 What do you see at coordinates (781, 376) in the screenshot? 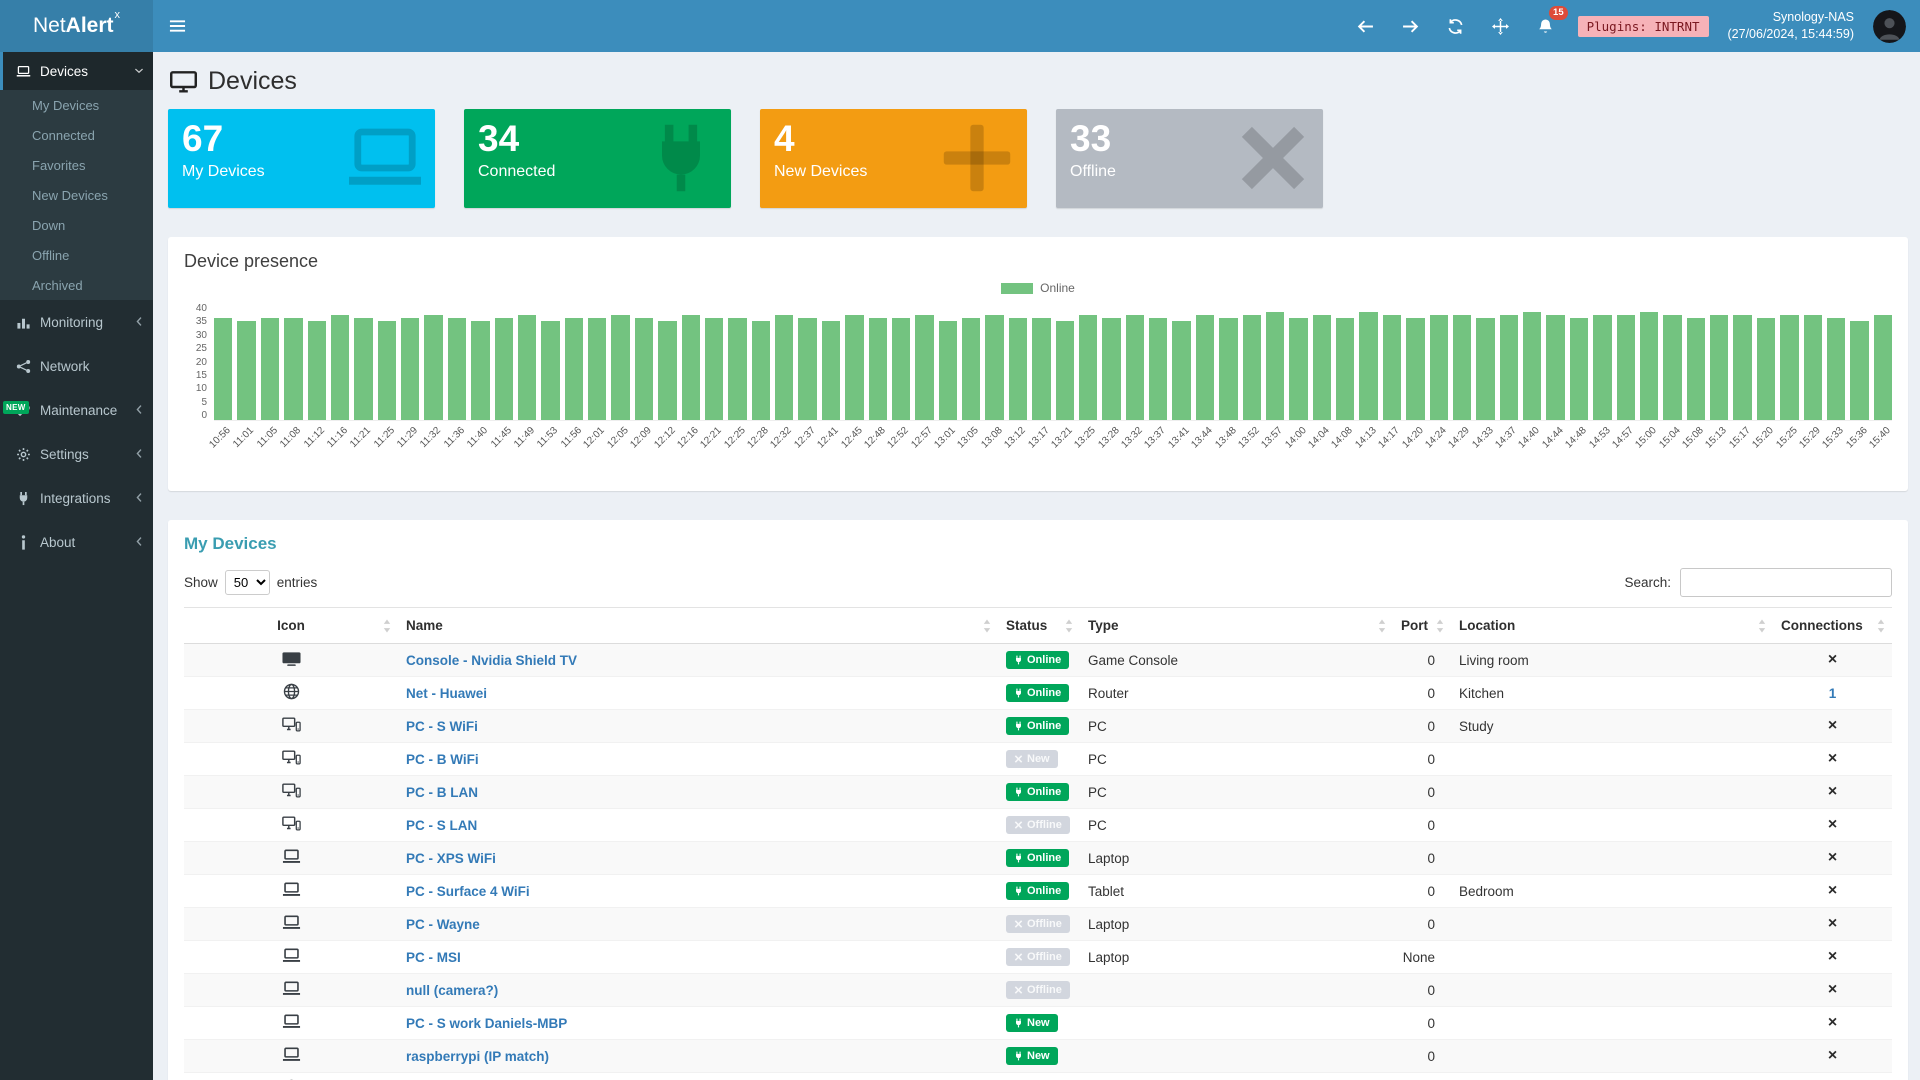
I see `chart-bar: 12:32` at bounding box center [781, 376].